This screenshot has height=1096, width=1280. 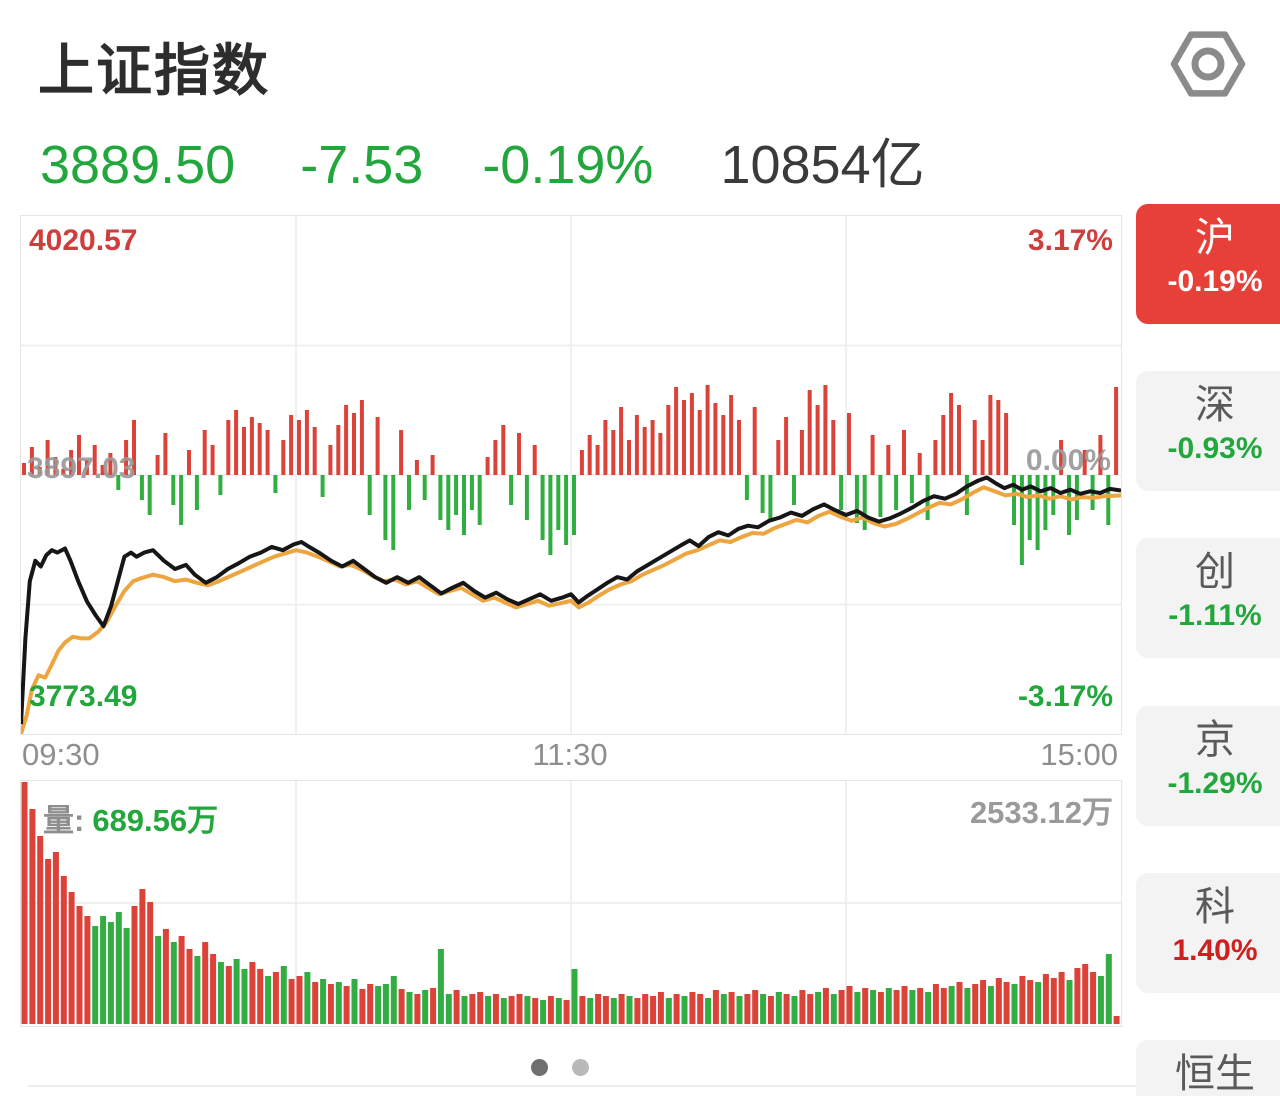 What do you see at coordinates (1215, 238) in the screenshot?
I see `market-label: 沪` at bounding box center [1215, 238].